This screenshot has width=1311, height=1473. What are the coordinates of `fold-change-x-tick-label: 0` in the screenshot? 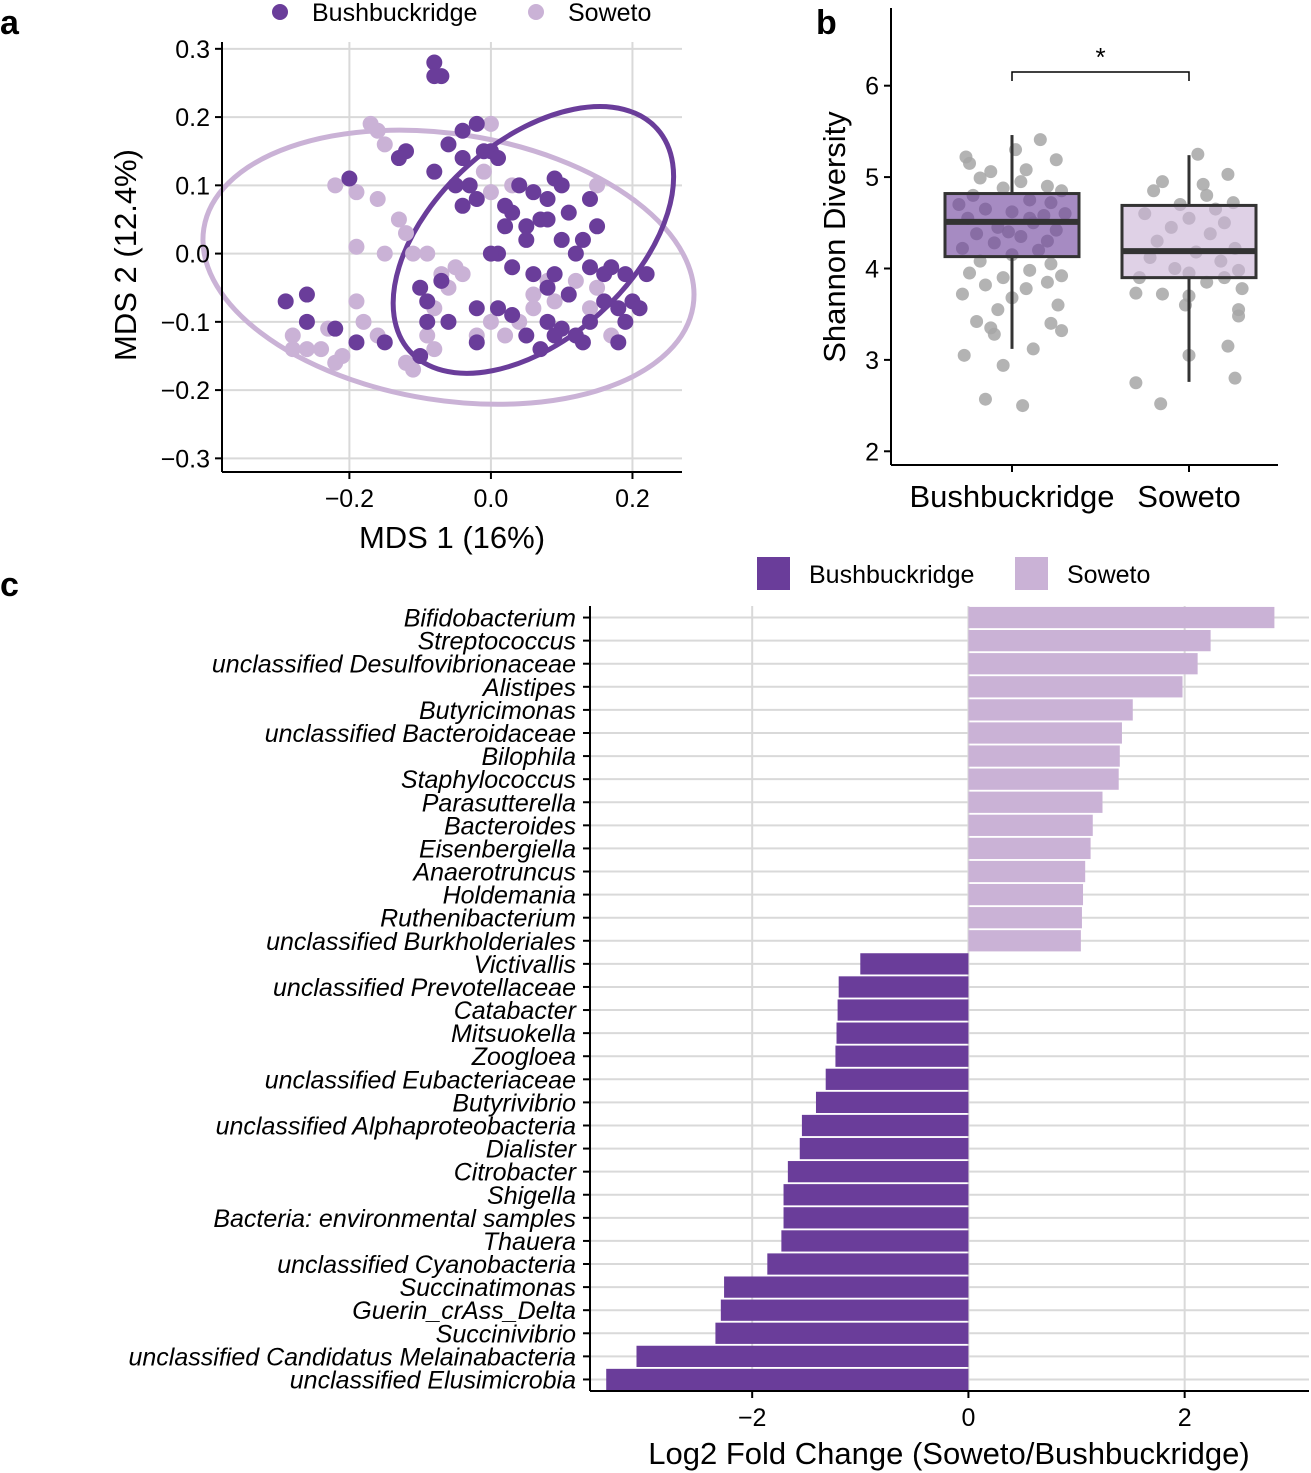 It's located at (968, 1418).